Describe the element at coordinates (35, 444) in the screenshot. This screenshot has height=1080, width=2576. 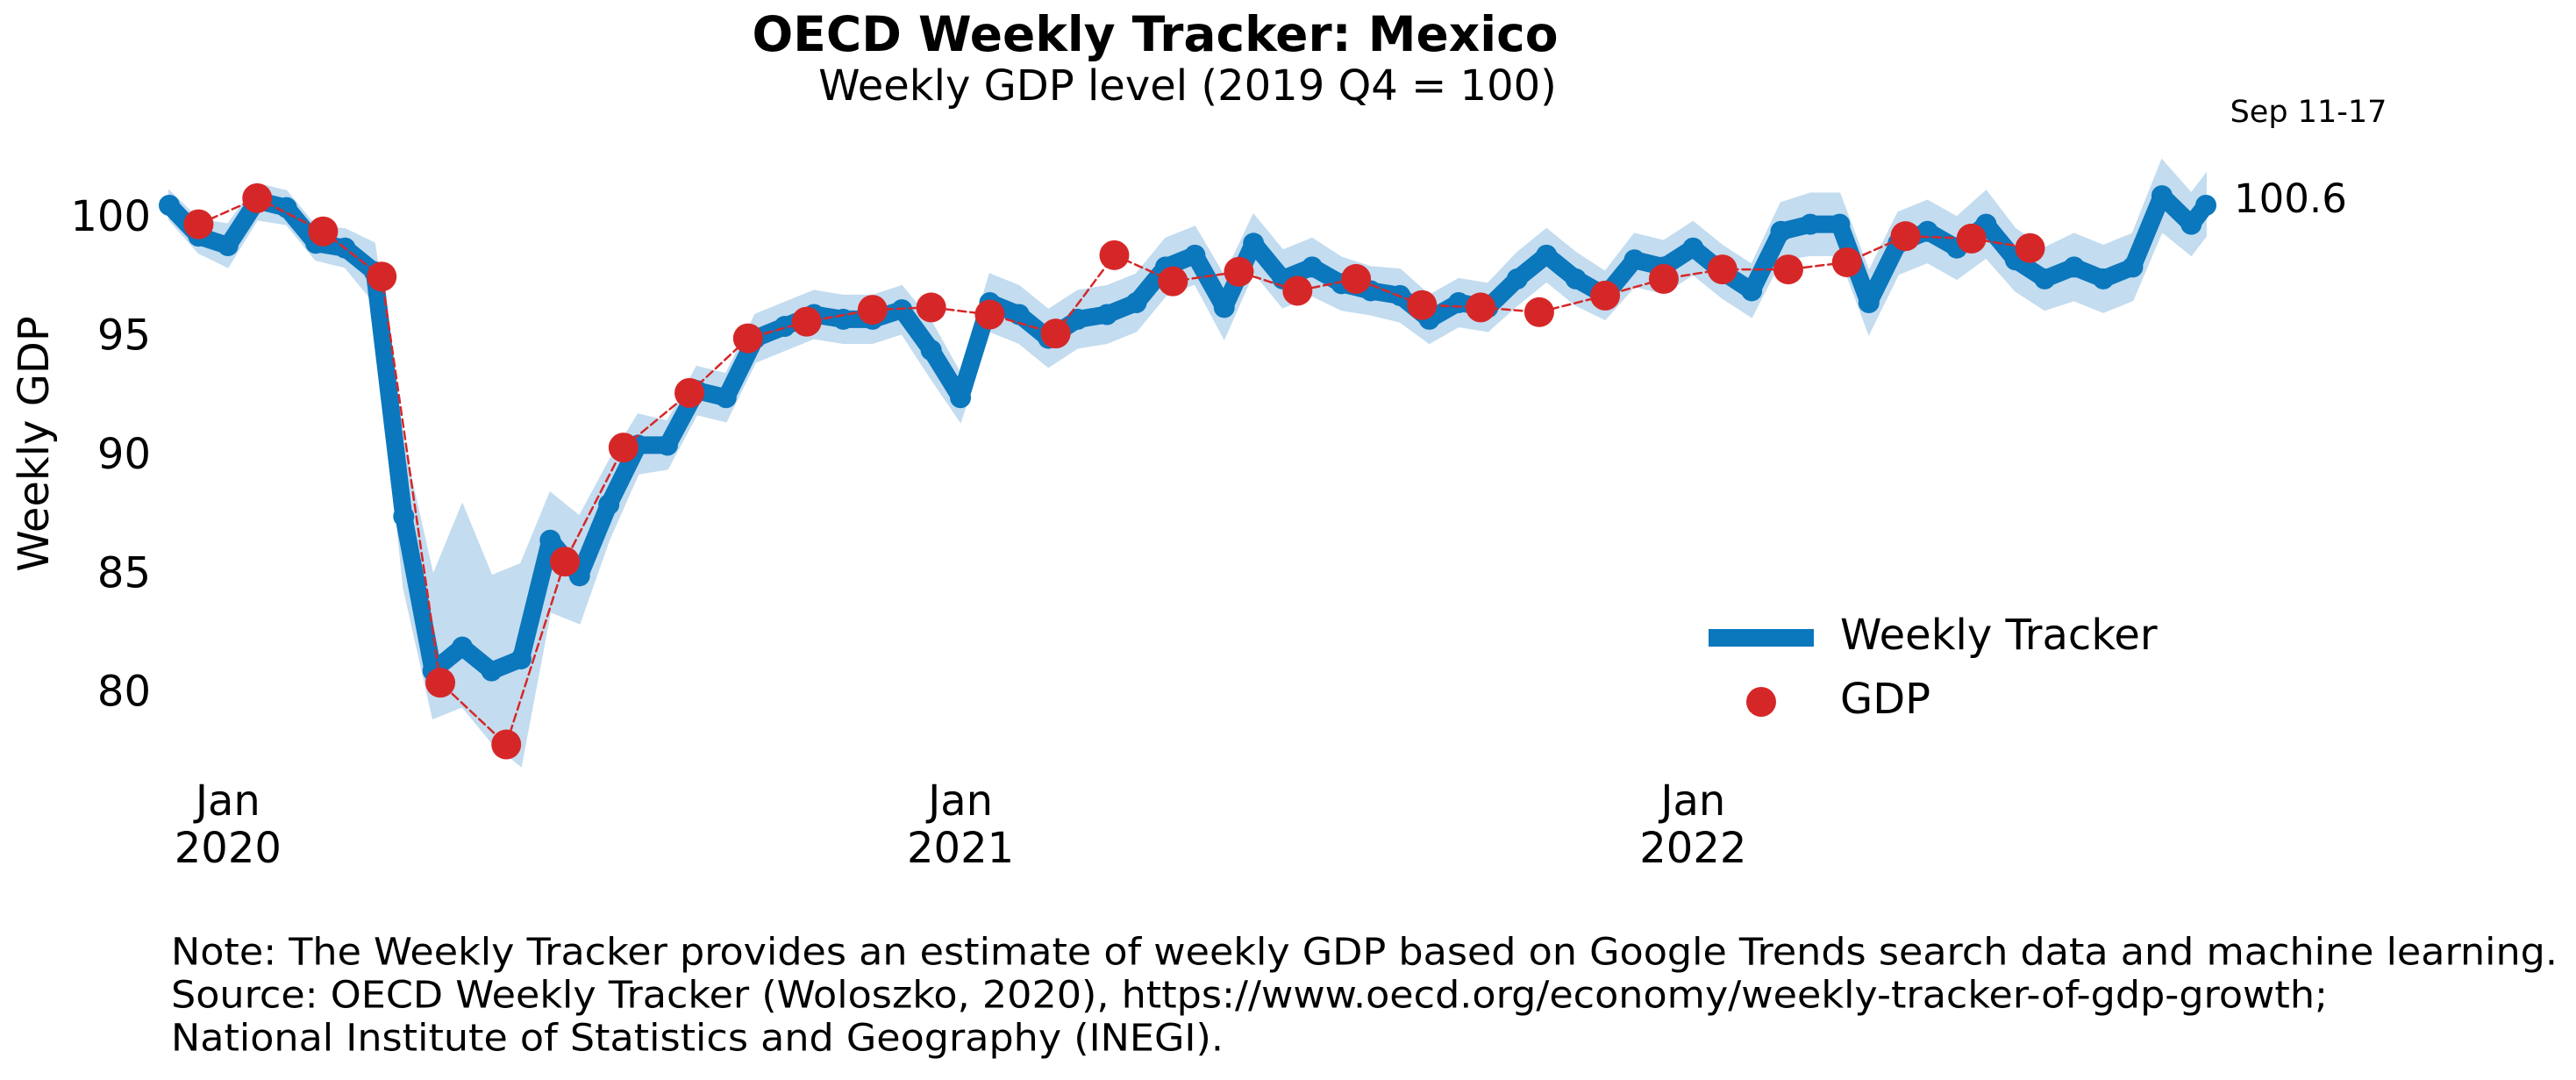
I see `y-axis-label: Weekly GDP` at that location.